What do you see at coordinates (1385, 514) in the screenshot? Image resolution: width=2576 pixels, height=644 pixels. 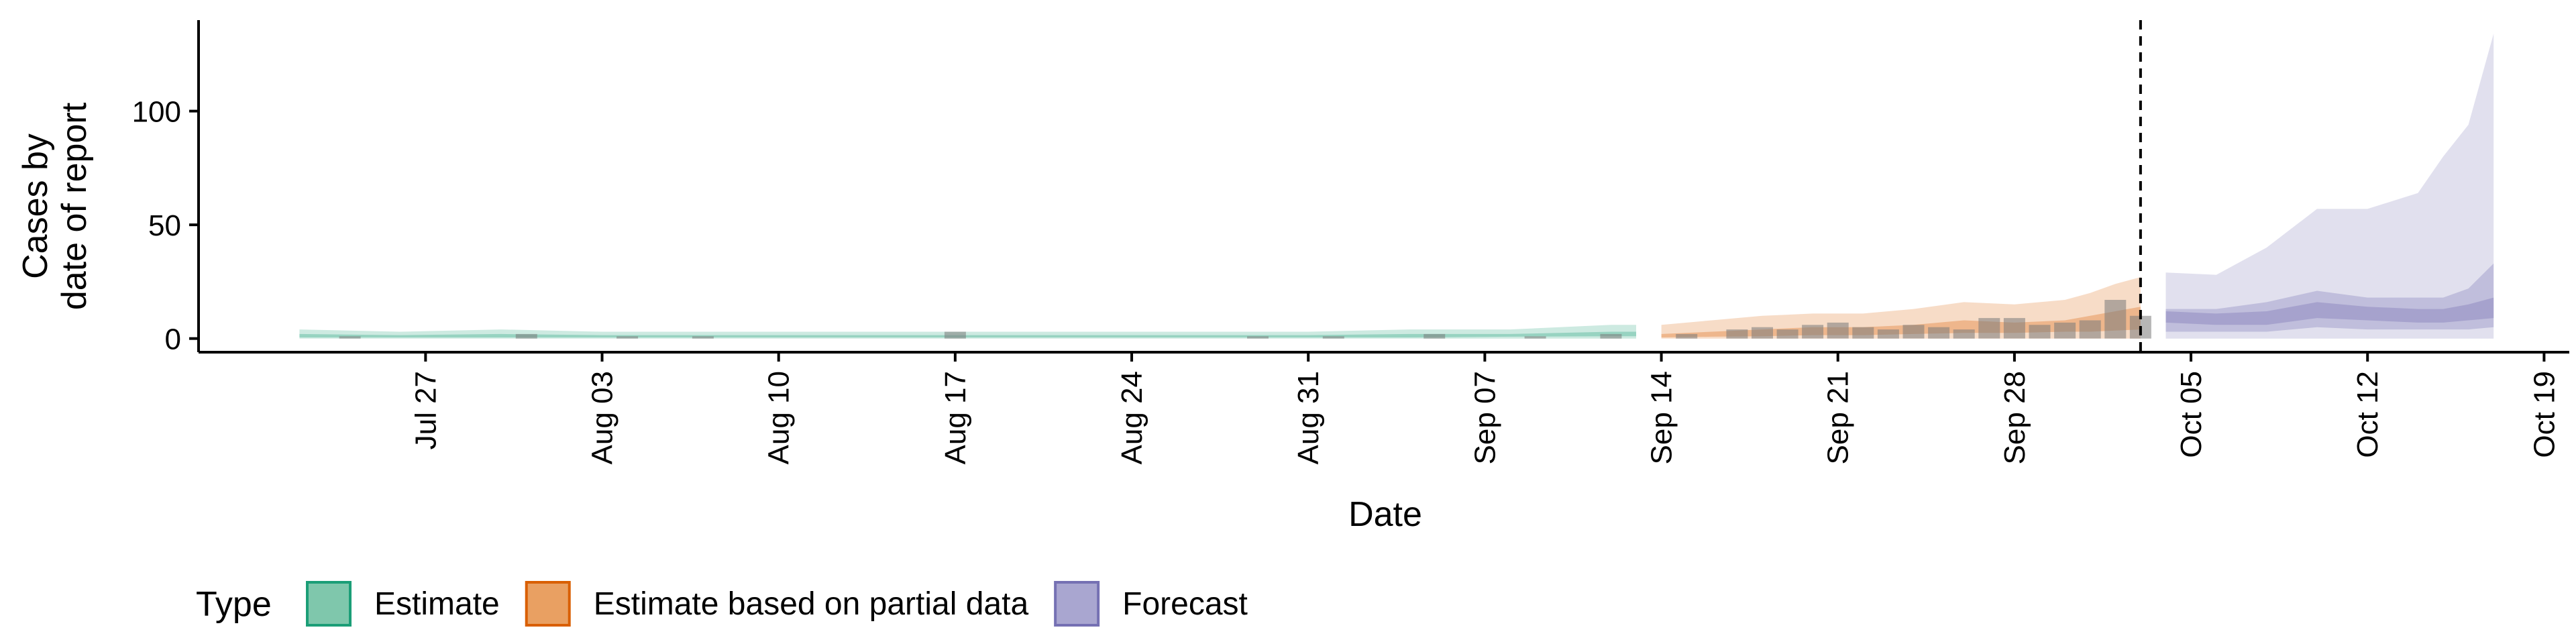 I see `x-axis-title: Date` at bounding box center [1385, 514].